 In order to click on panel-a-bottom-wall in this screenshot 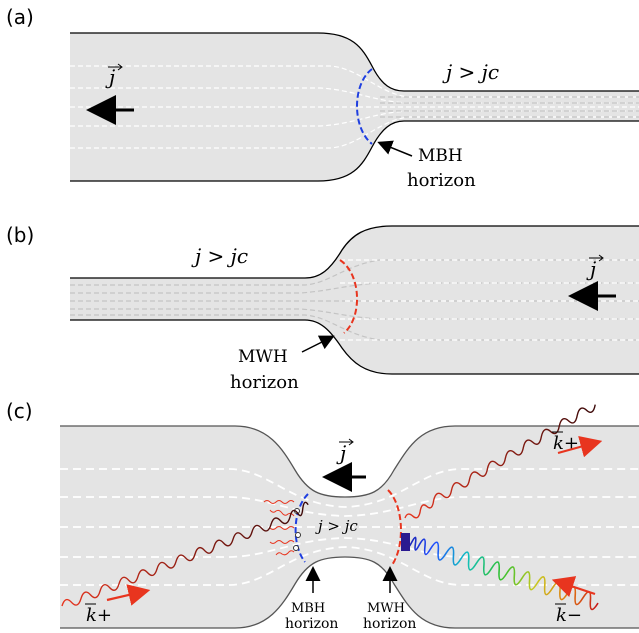, I will do `click(354, 151)`.